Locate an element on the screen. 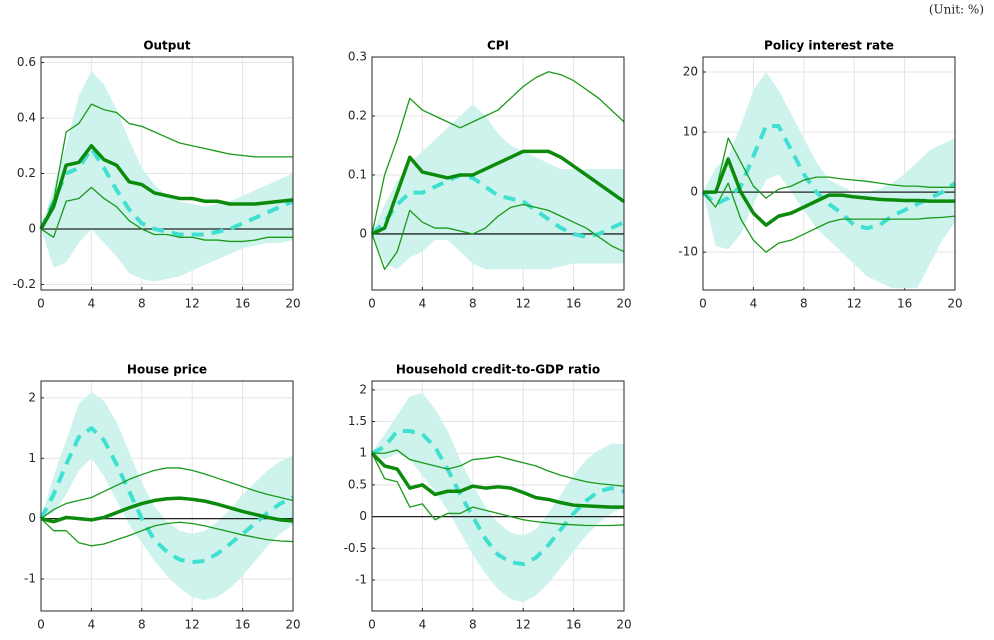 The width and height of the screenshot is (994, 640). subplot-title: Household credit-to-GDP ratio is located at coordinates (498, 370).